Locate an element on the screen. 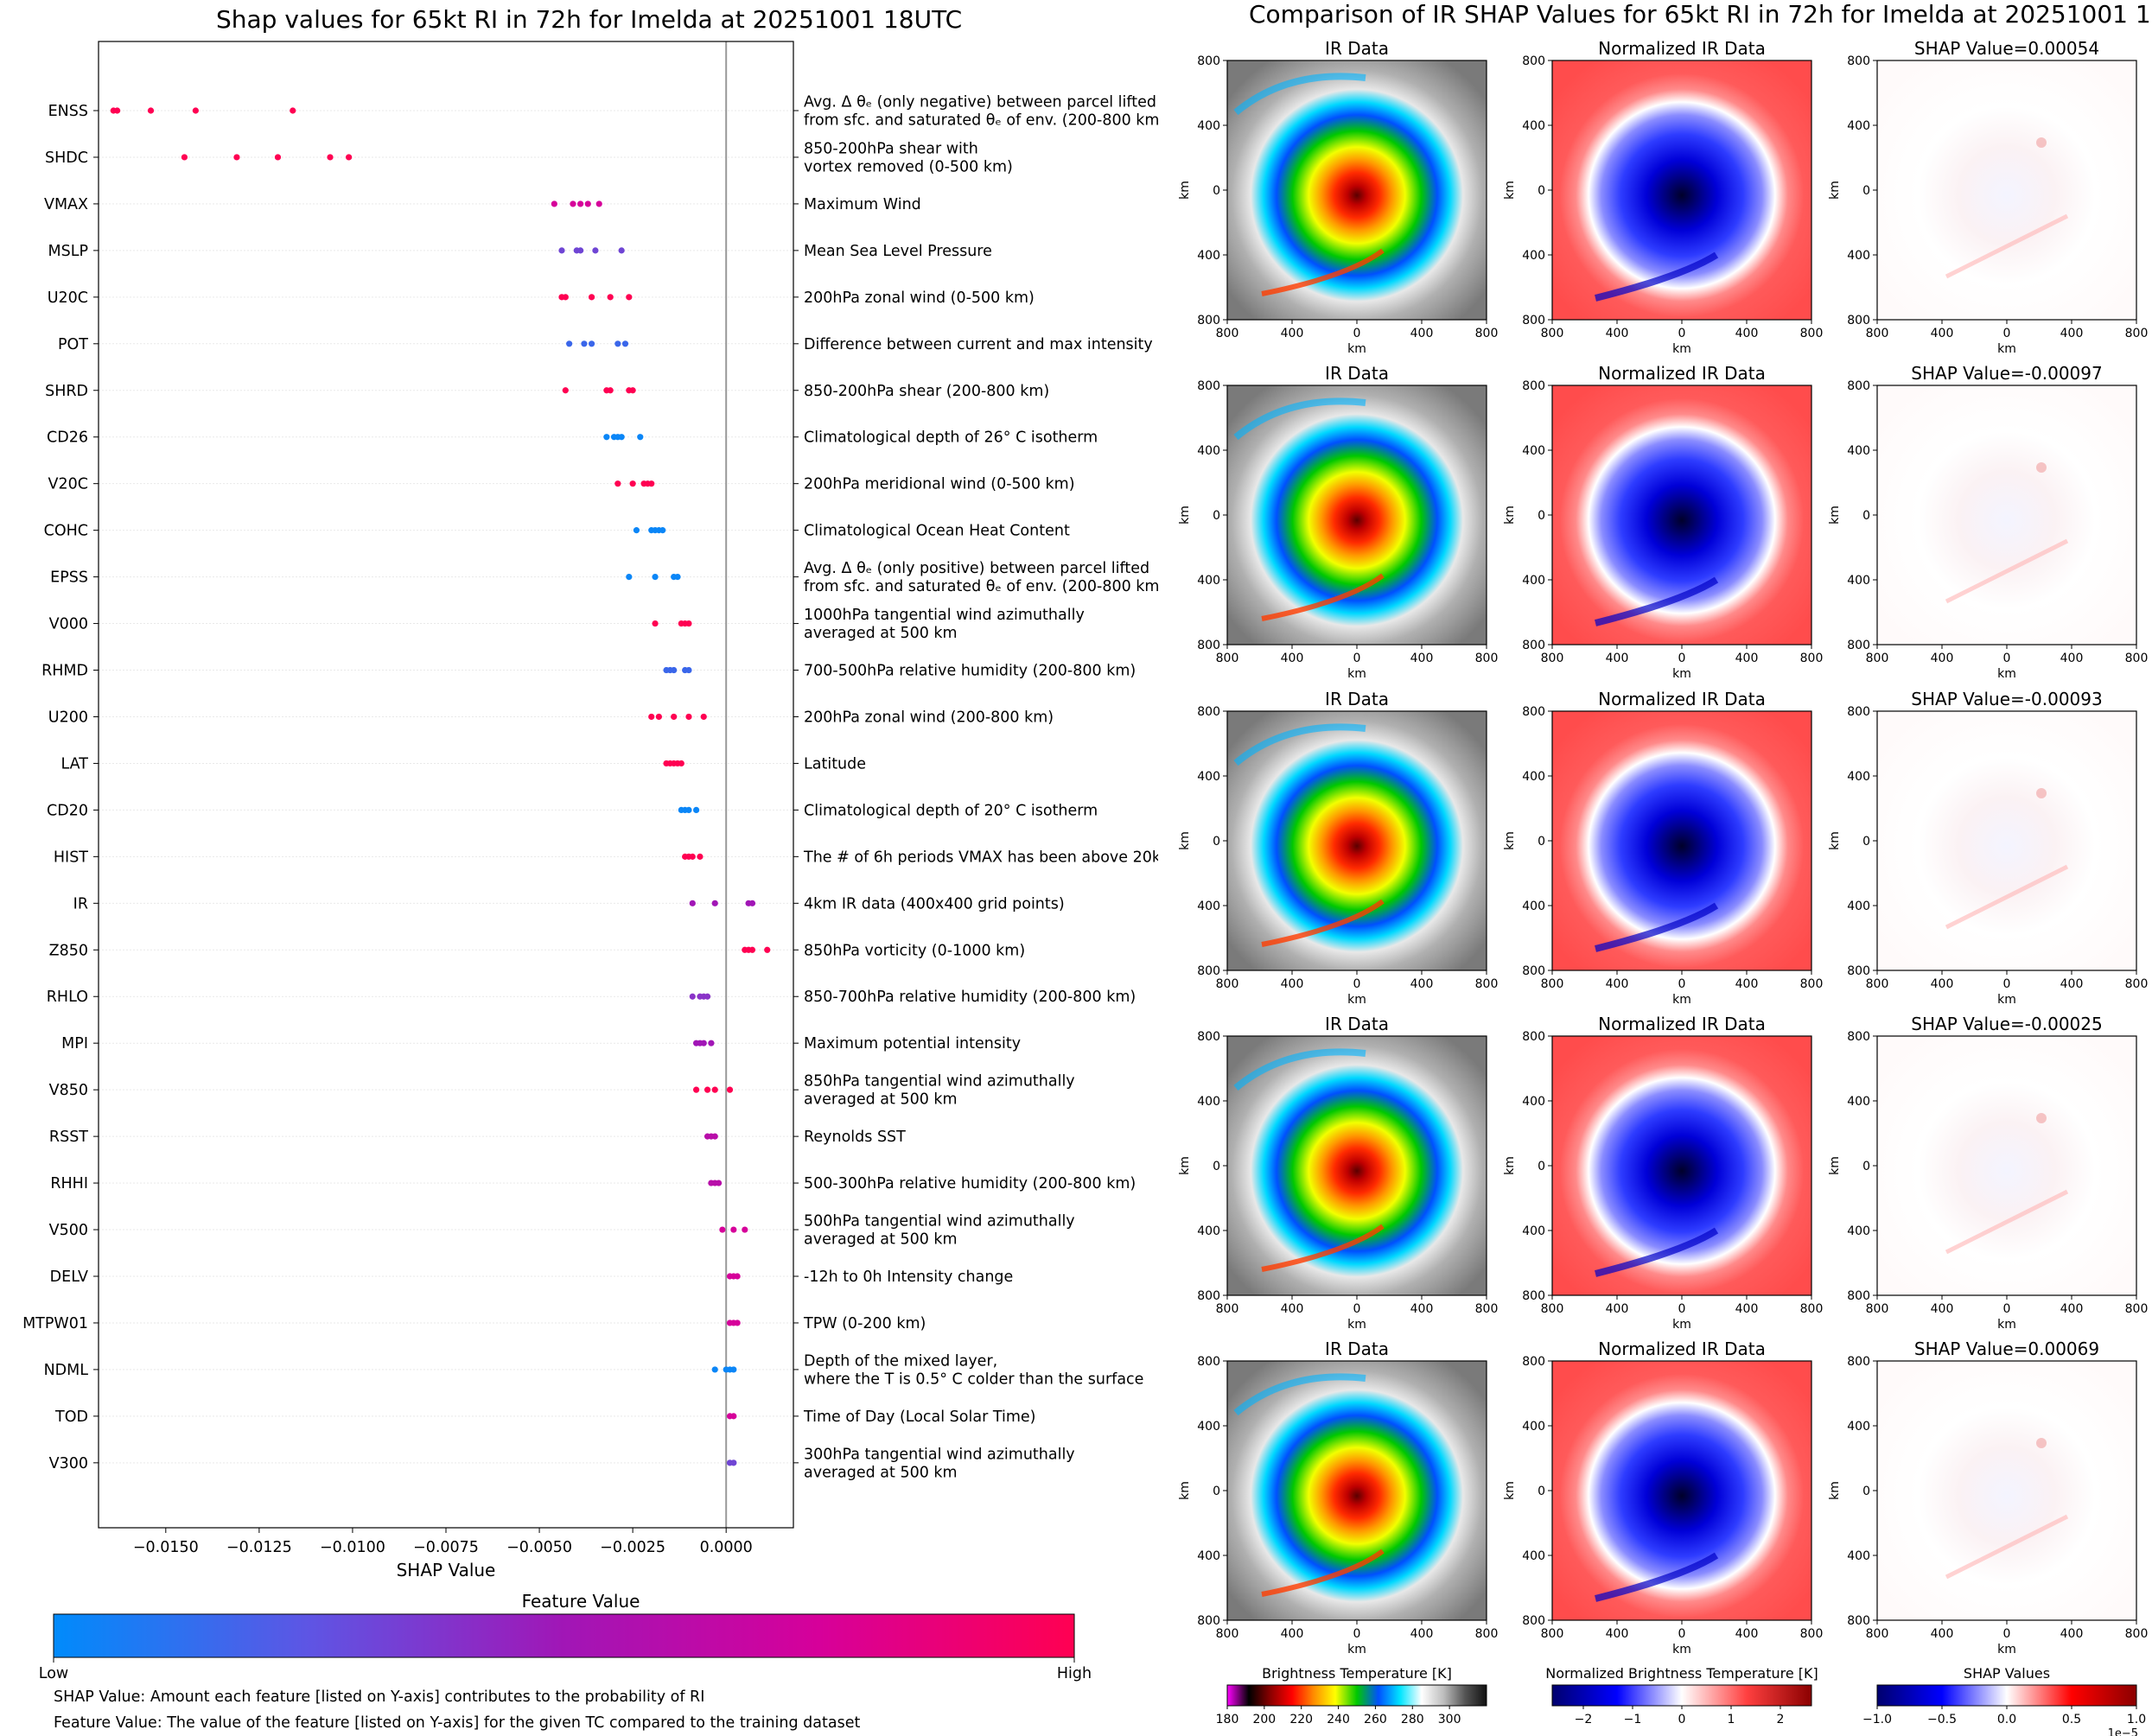  colorbar-title: Normalized Brightness Temperature [K] is located at coordinates (1681, 1673).